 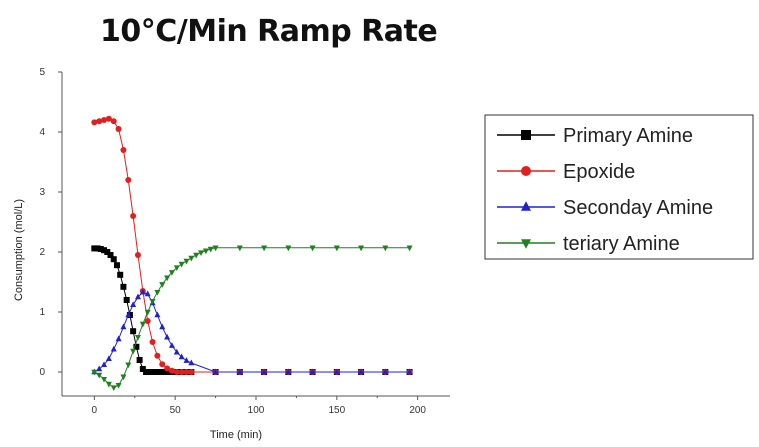 I want to click on legend-item: Epoxide, so click(x=566, y=172).